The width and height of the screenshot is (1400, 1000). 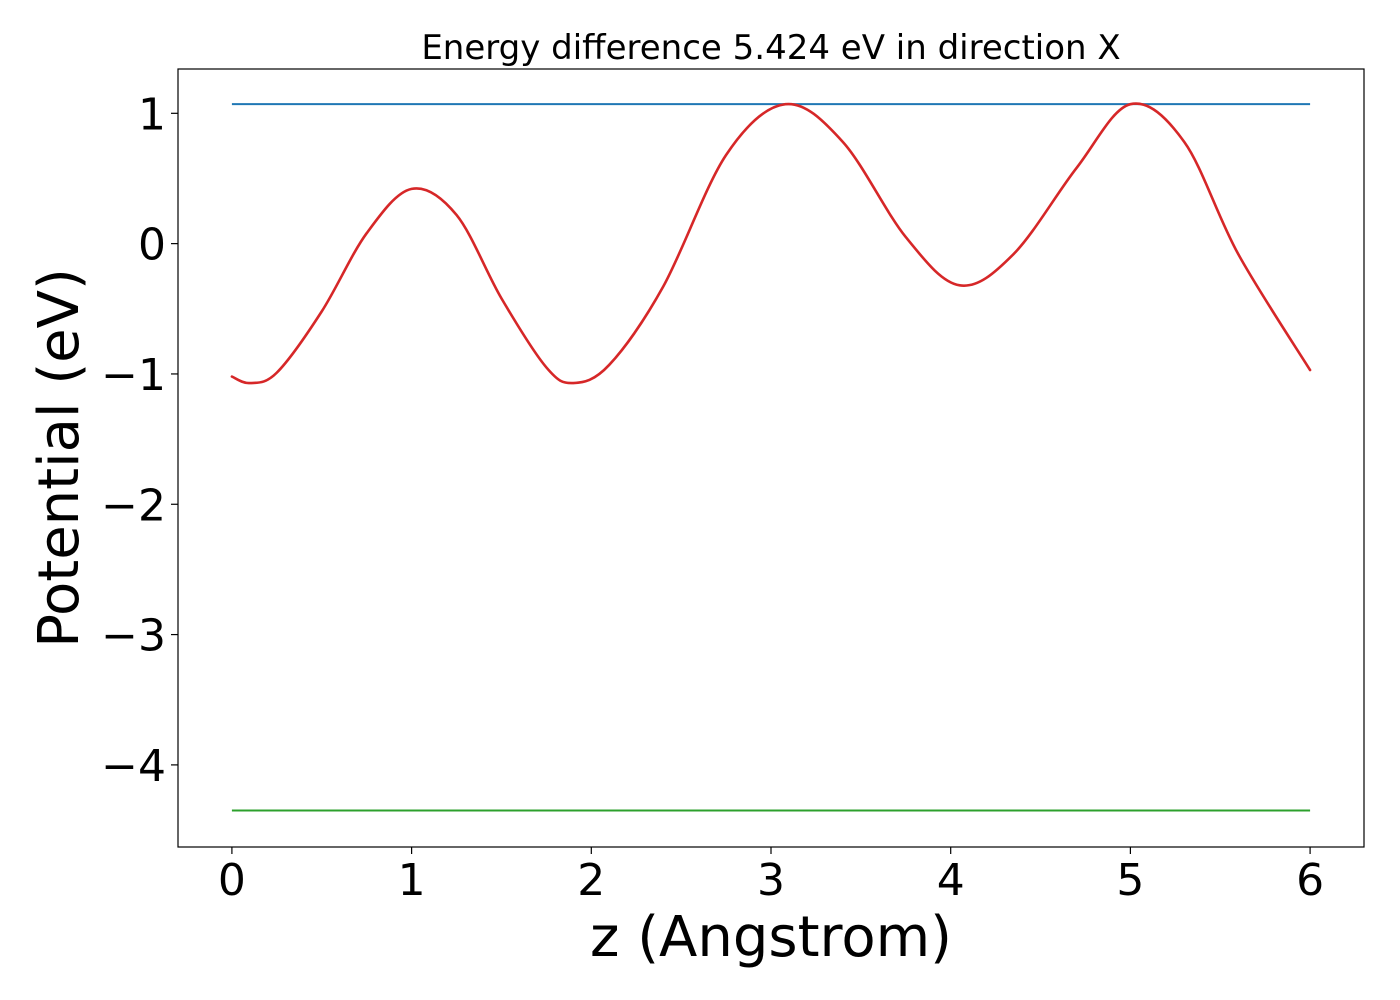 What do you see at coordinates (412, 880) in the screenshot?
I see `x-tick-label: 1` at bounding box center [412, 880].